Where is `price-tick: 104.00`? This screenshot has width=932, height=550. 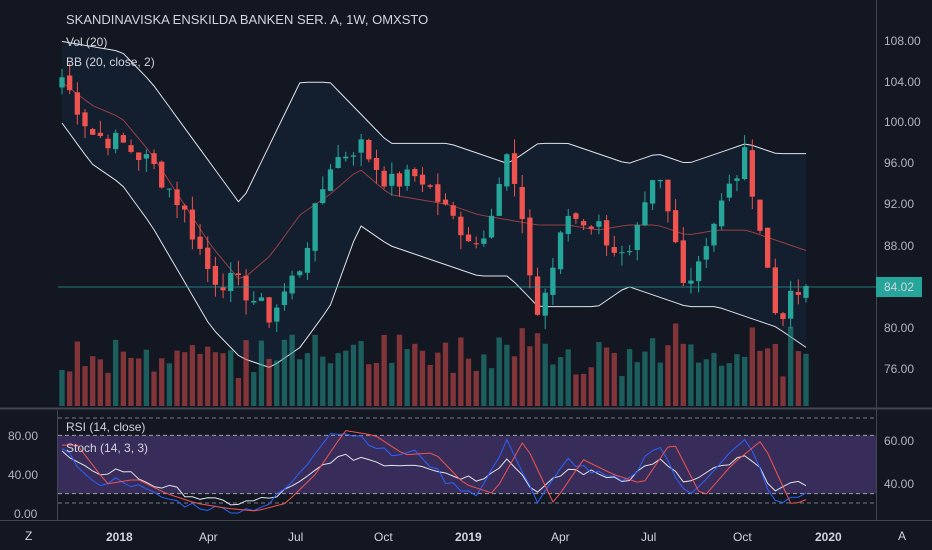 price-tick: 104.00 is located at coordinates (902, 82).